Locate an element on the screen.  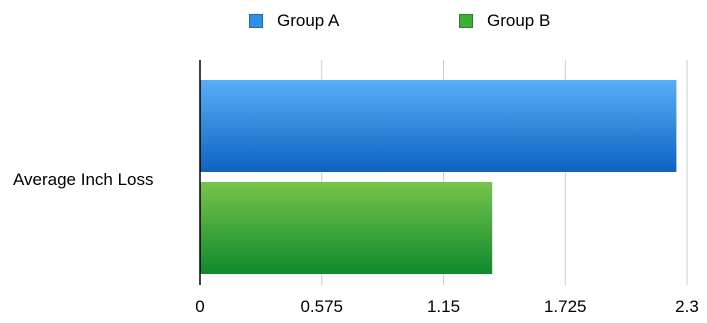
legend-item-group-b: Group B is located at coordinates (504, 21).